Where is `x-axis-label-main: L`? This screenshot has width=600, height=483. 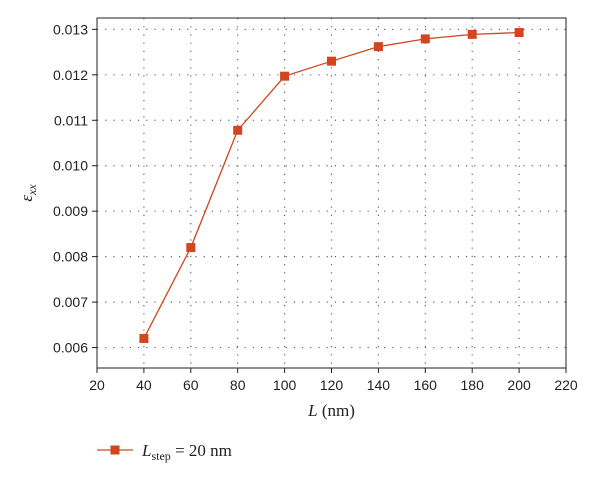 x-axis-label-main: L is located at coordinates (312, 410).